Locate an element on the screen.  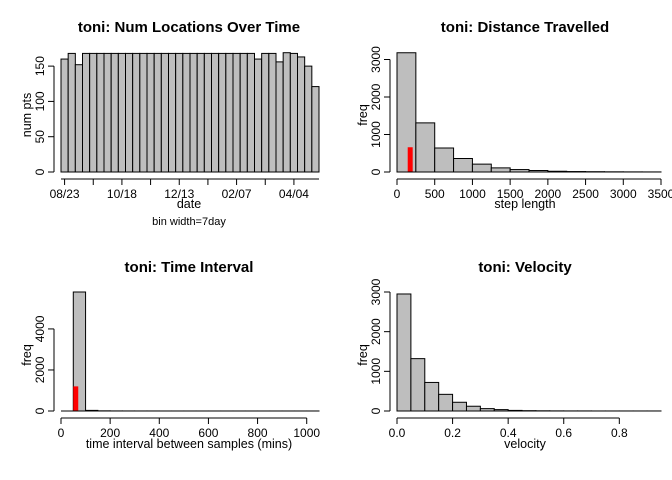
x-tick-label: 12/13 is located at coordinates (179, 194).